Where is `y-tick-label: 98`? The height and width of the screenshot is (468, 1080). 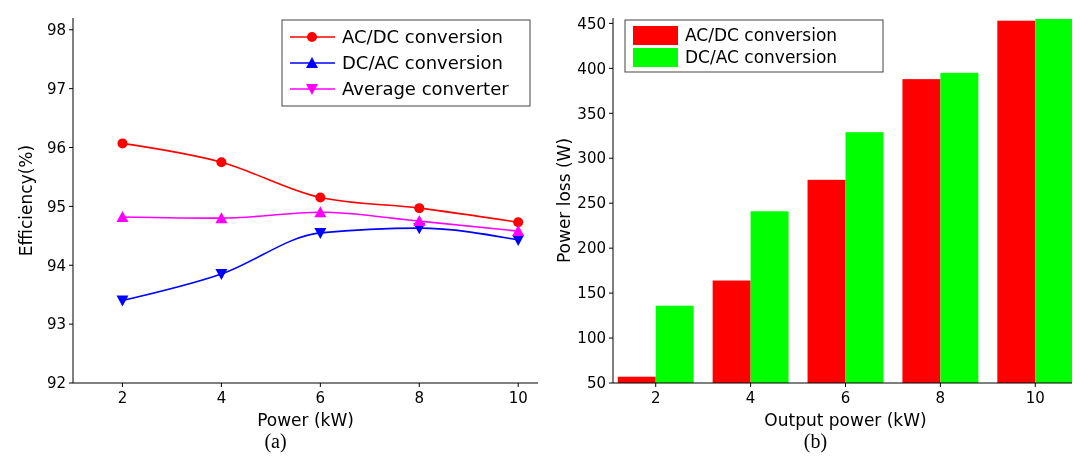
y-tick-label: 98 is located at coordinates (56, 30).